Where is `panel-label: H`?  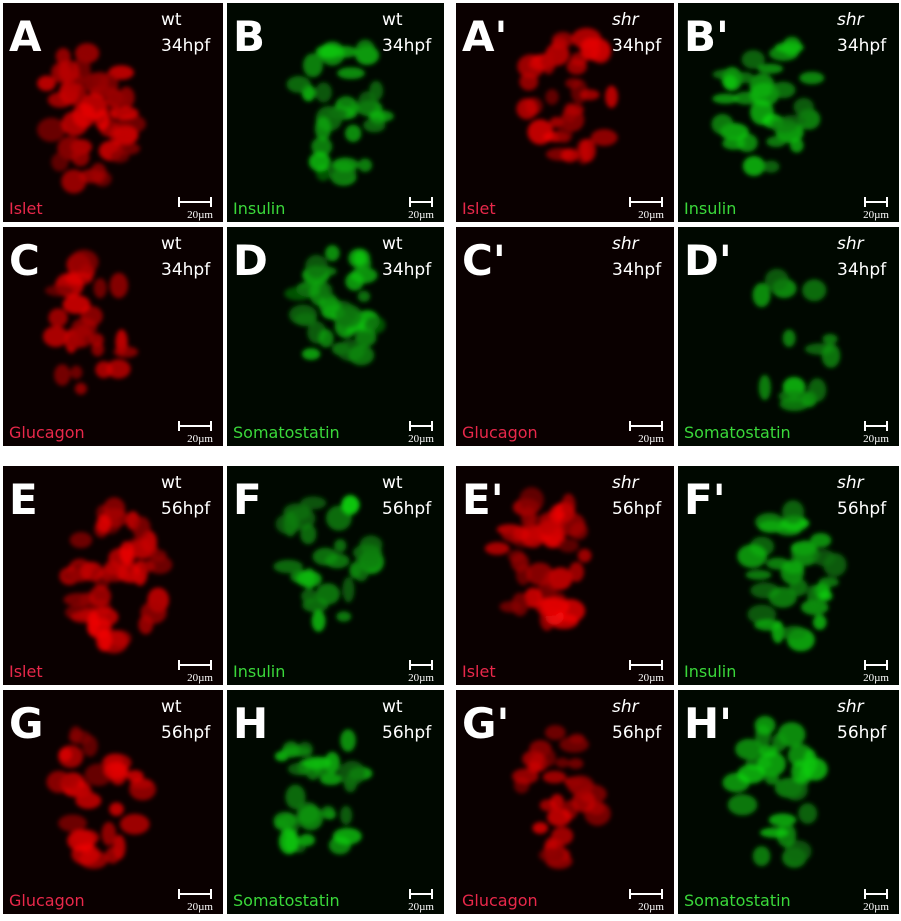 panel-label: H is located at coordinates (250, 723).